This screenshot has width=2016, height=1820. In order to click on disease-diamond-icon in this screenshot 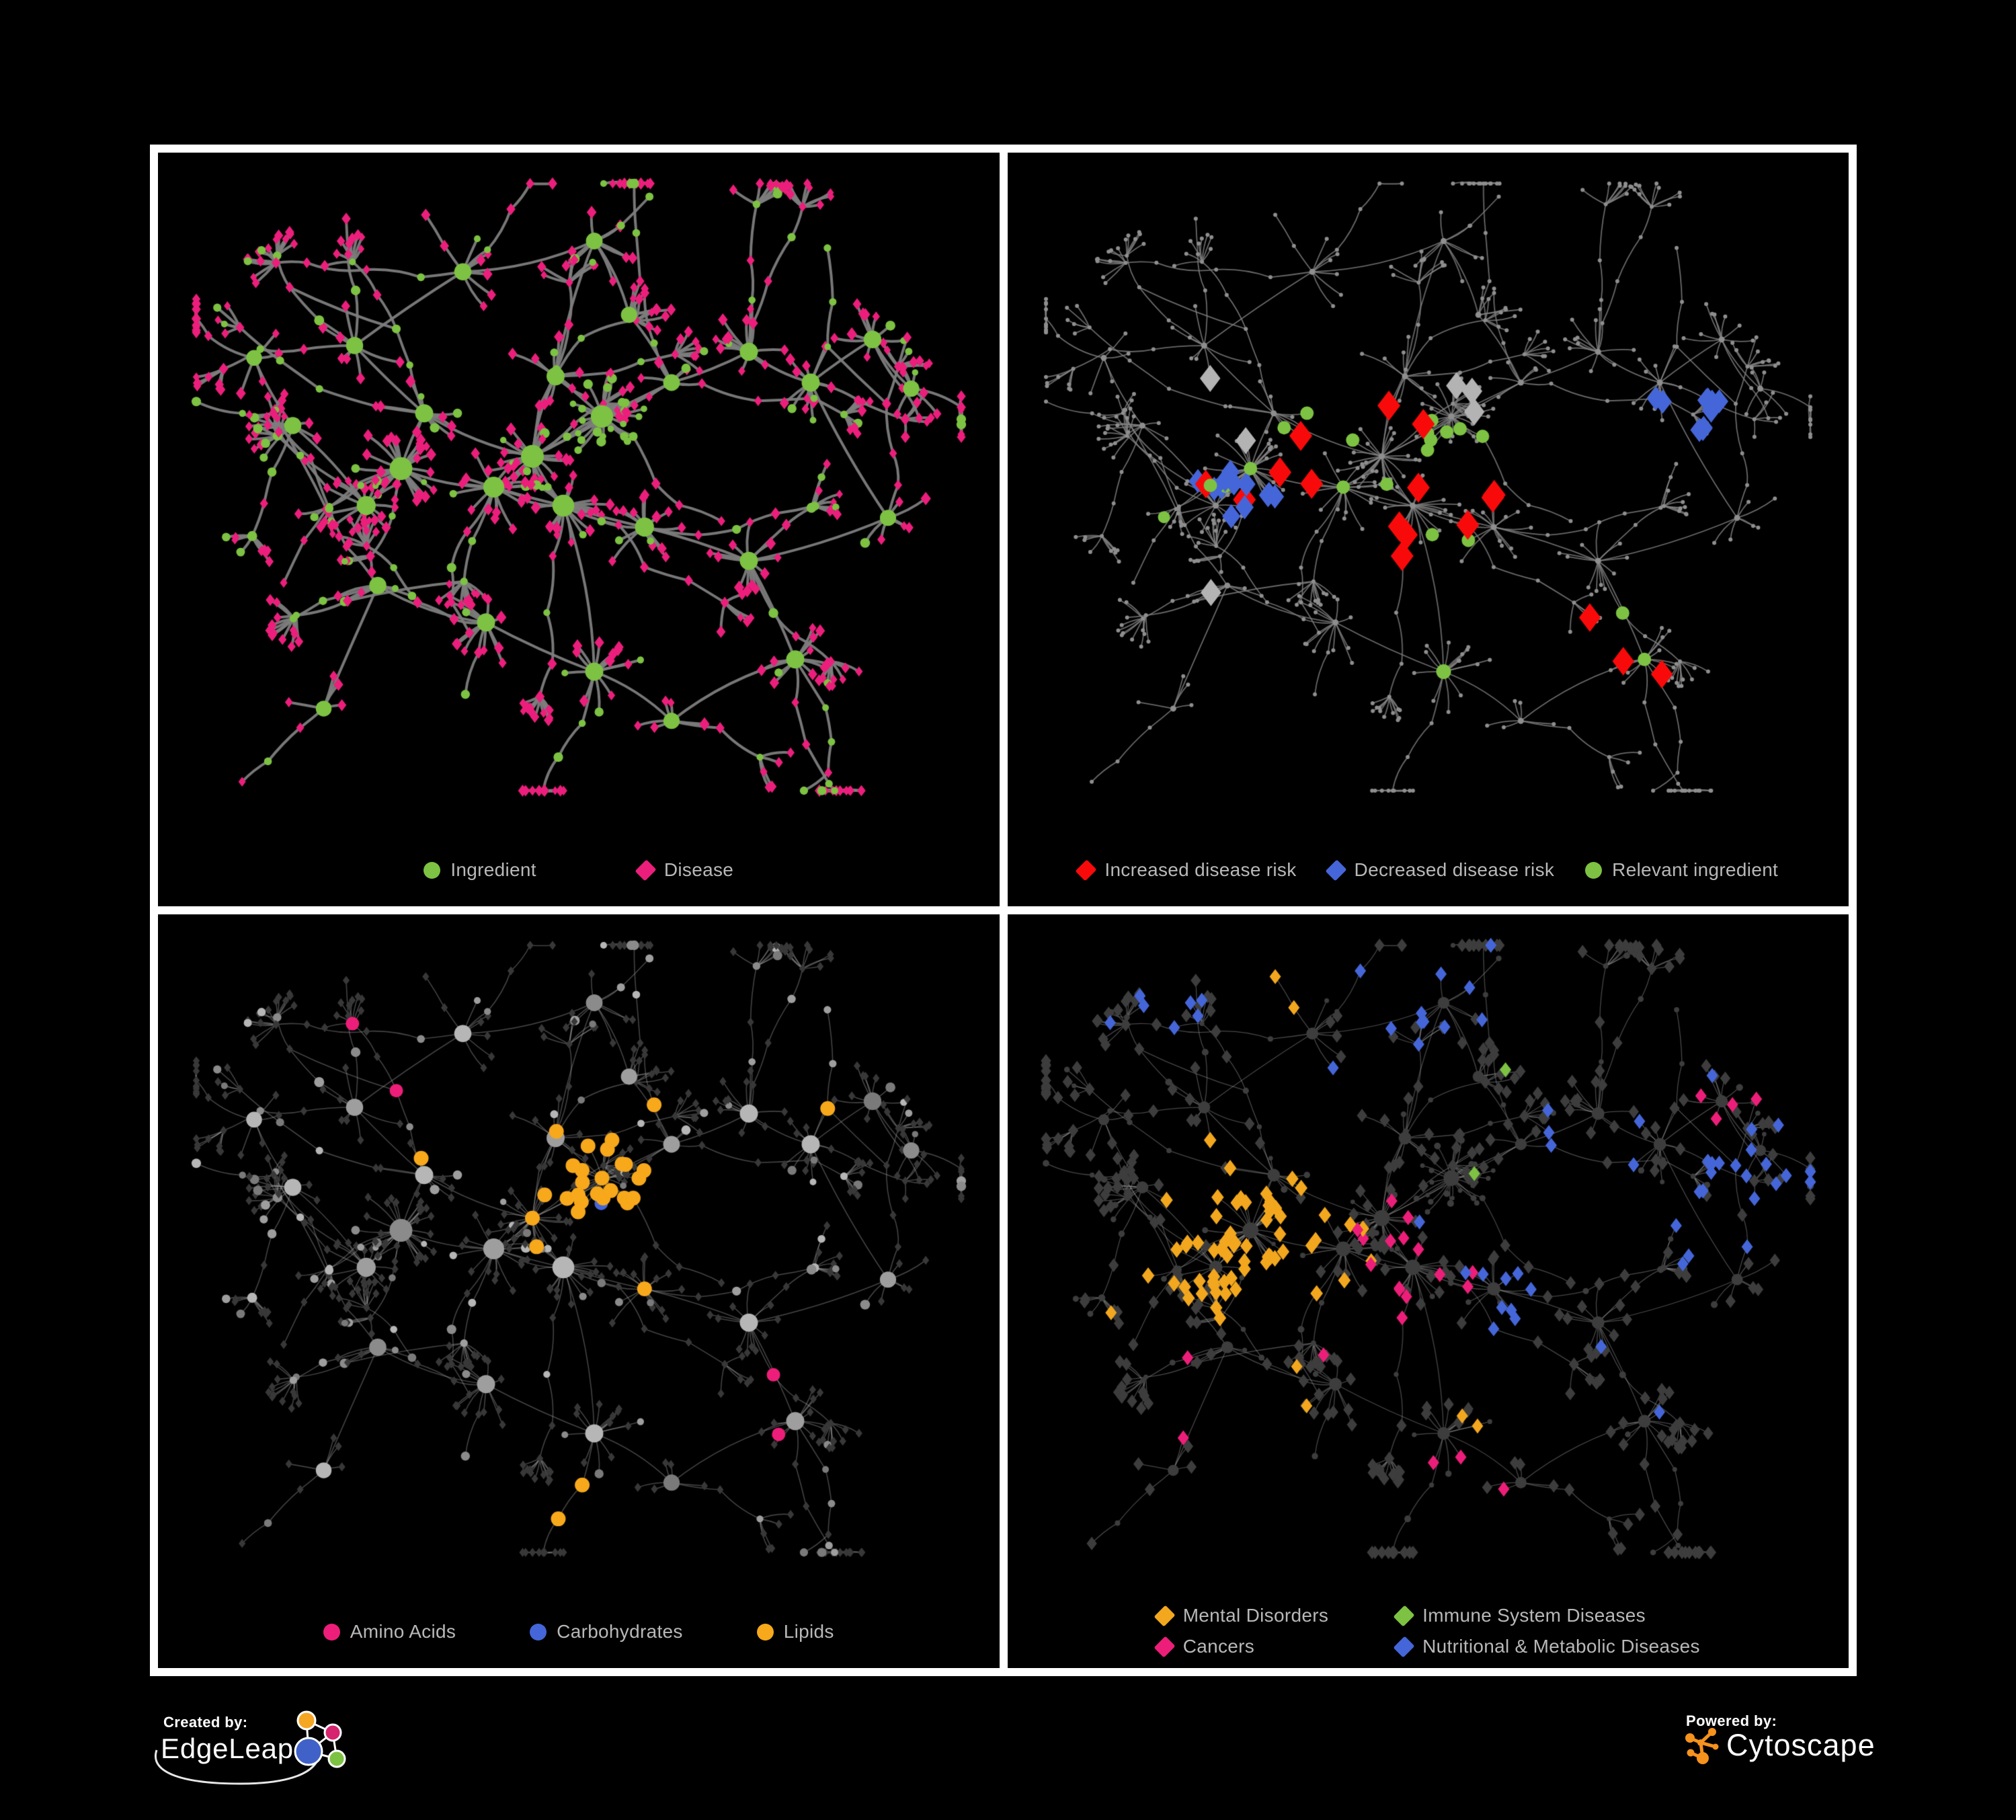, I will do `click(646, 870)`.